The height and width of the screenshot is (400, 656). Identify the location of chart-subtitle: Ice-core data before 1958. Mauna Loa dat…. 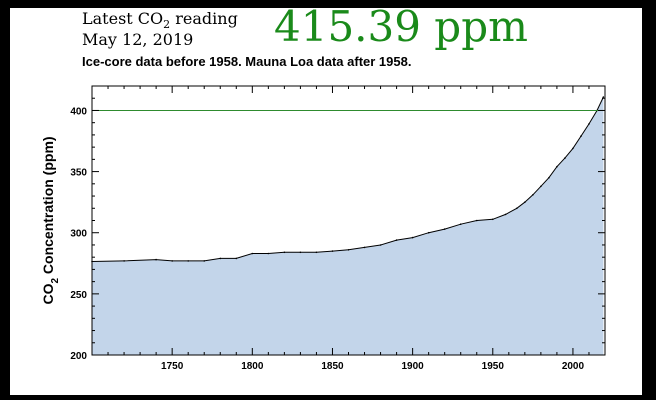
(247, 61).